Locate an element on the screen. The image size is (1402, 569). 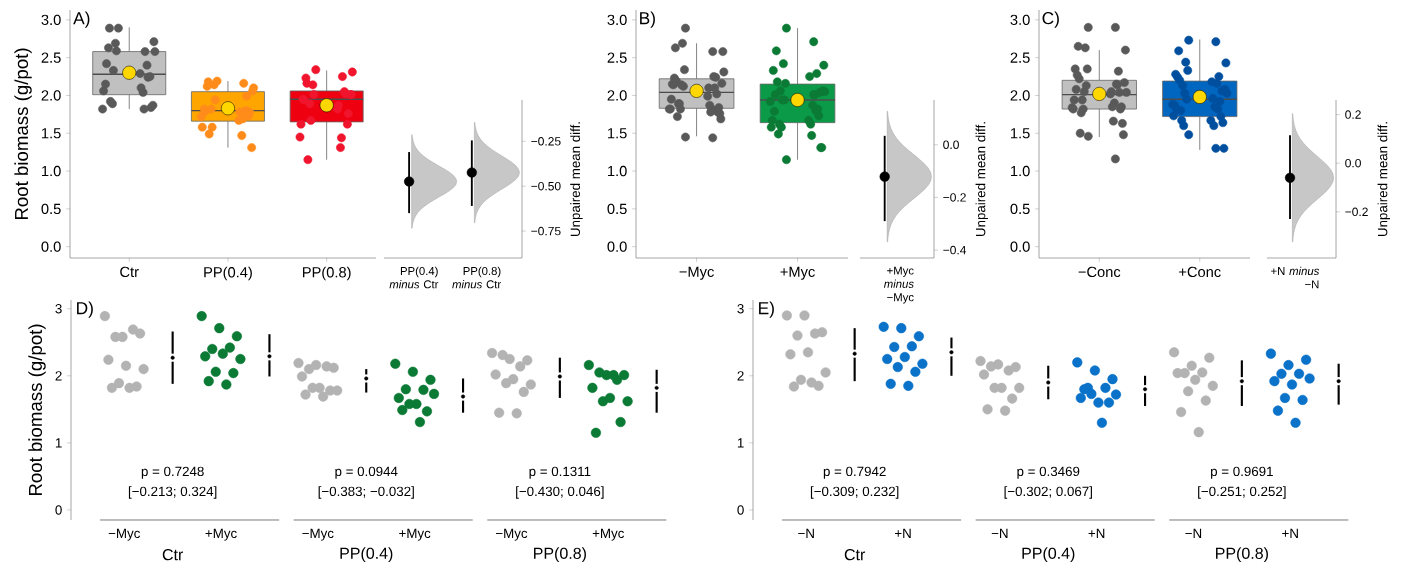
y2-tick-label: −0.4 is located at coordinates (955, 250).